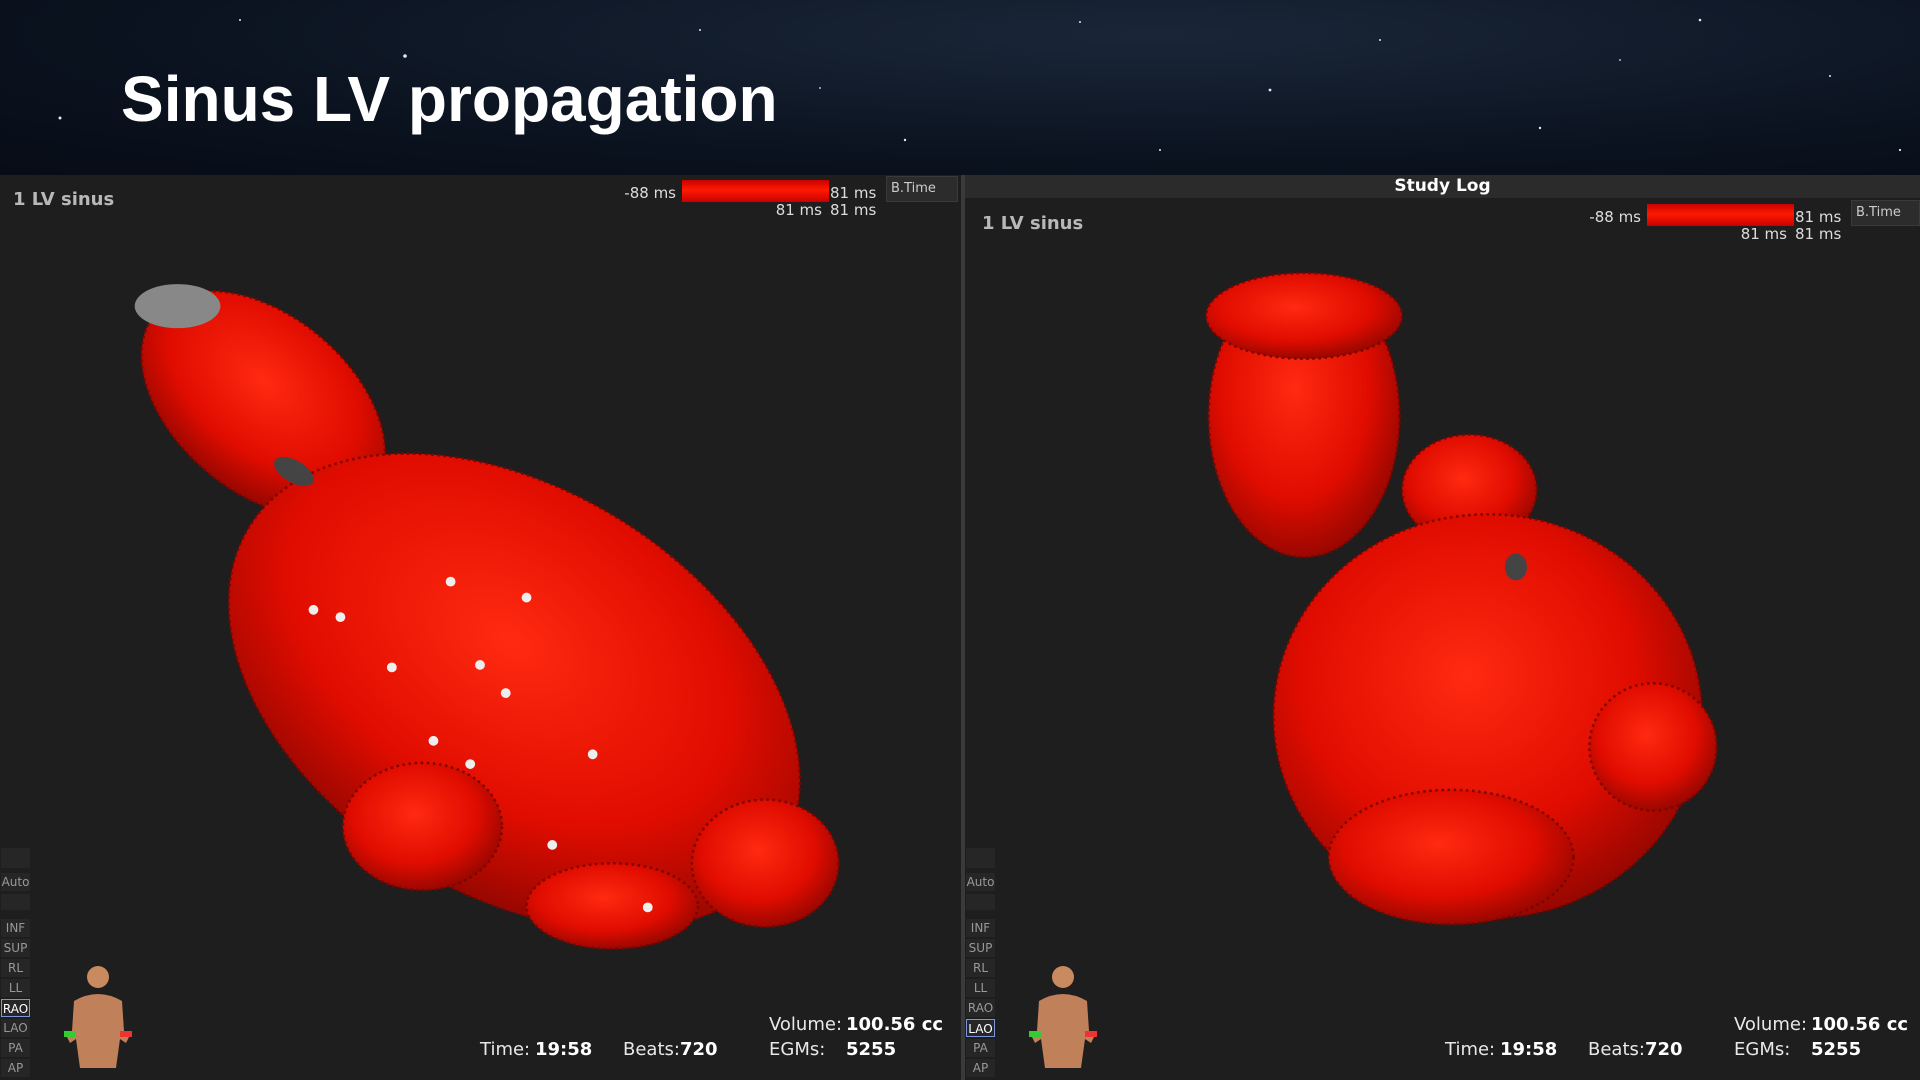  Describe the element at coordinates (1442, 186) in the screenshot. I see `study-log-header: Study Log` at that location.